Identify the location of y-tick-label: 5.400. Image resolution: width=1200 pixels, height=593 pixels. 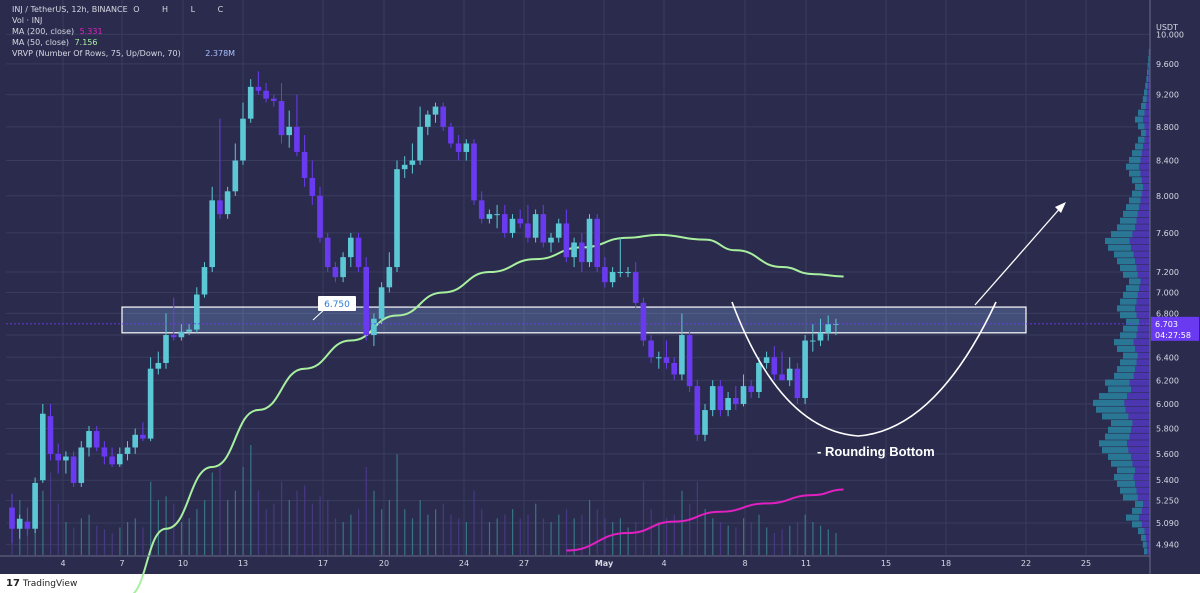
(1167, 480).